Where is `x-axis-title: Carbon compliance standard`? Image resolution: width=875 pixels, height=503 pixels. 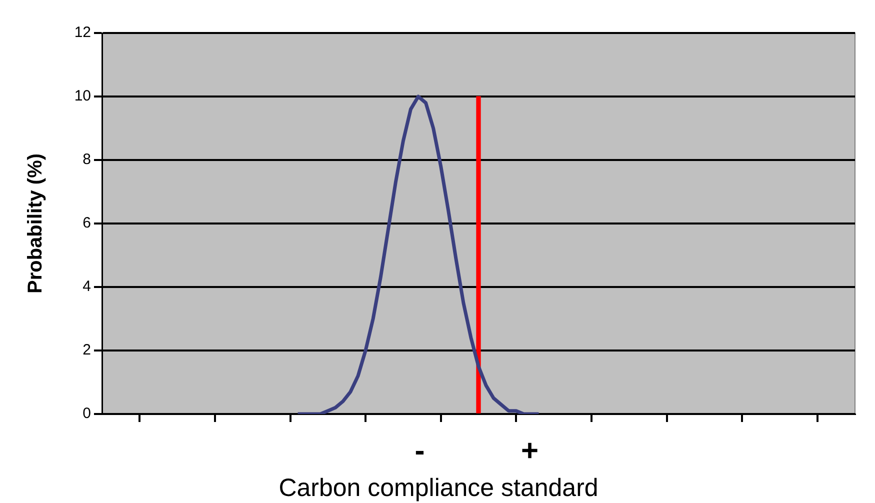 x-axis-title: Carbon compliance standard is located at coordinates (438, 488).